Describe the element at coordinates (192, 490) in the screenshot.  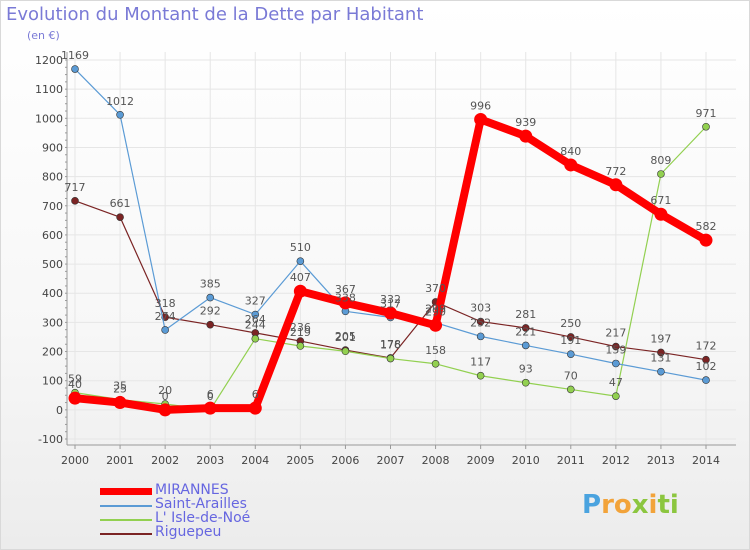
I see `legend-label-mirannes: MIRANNES` at that location.